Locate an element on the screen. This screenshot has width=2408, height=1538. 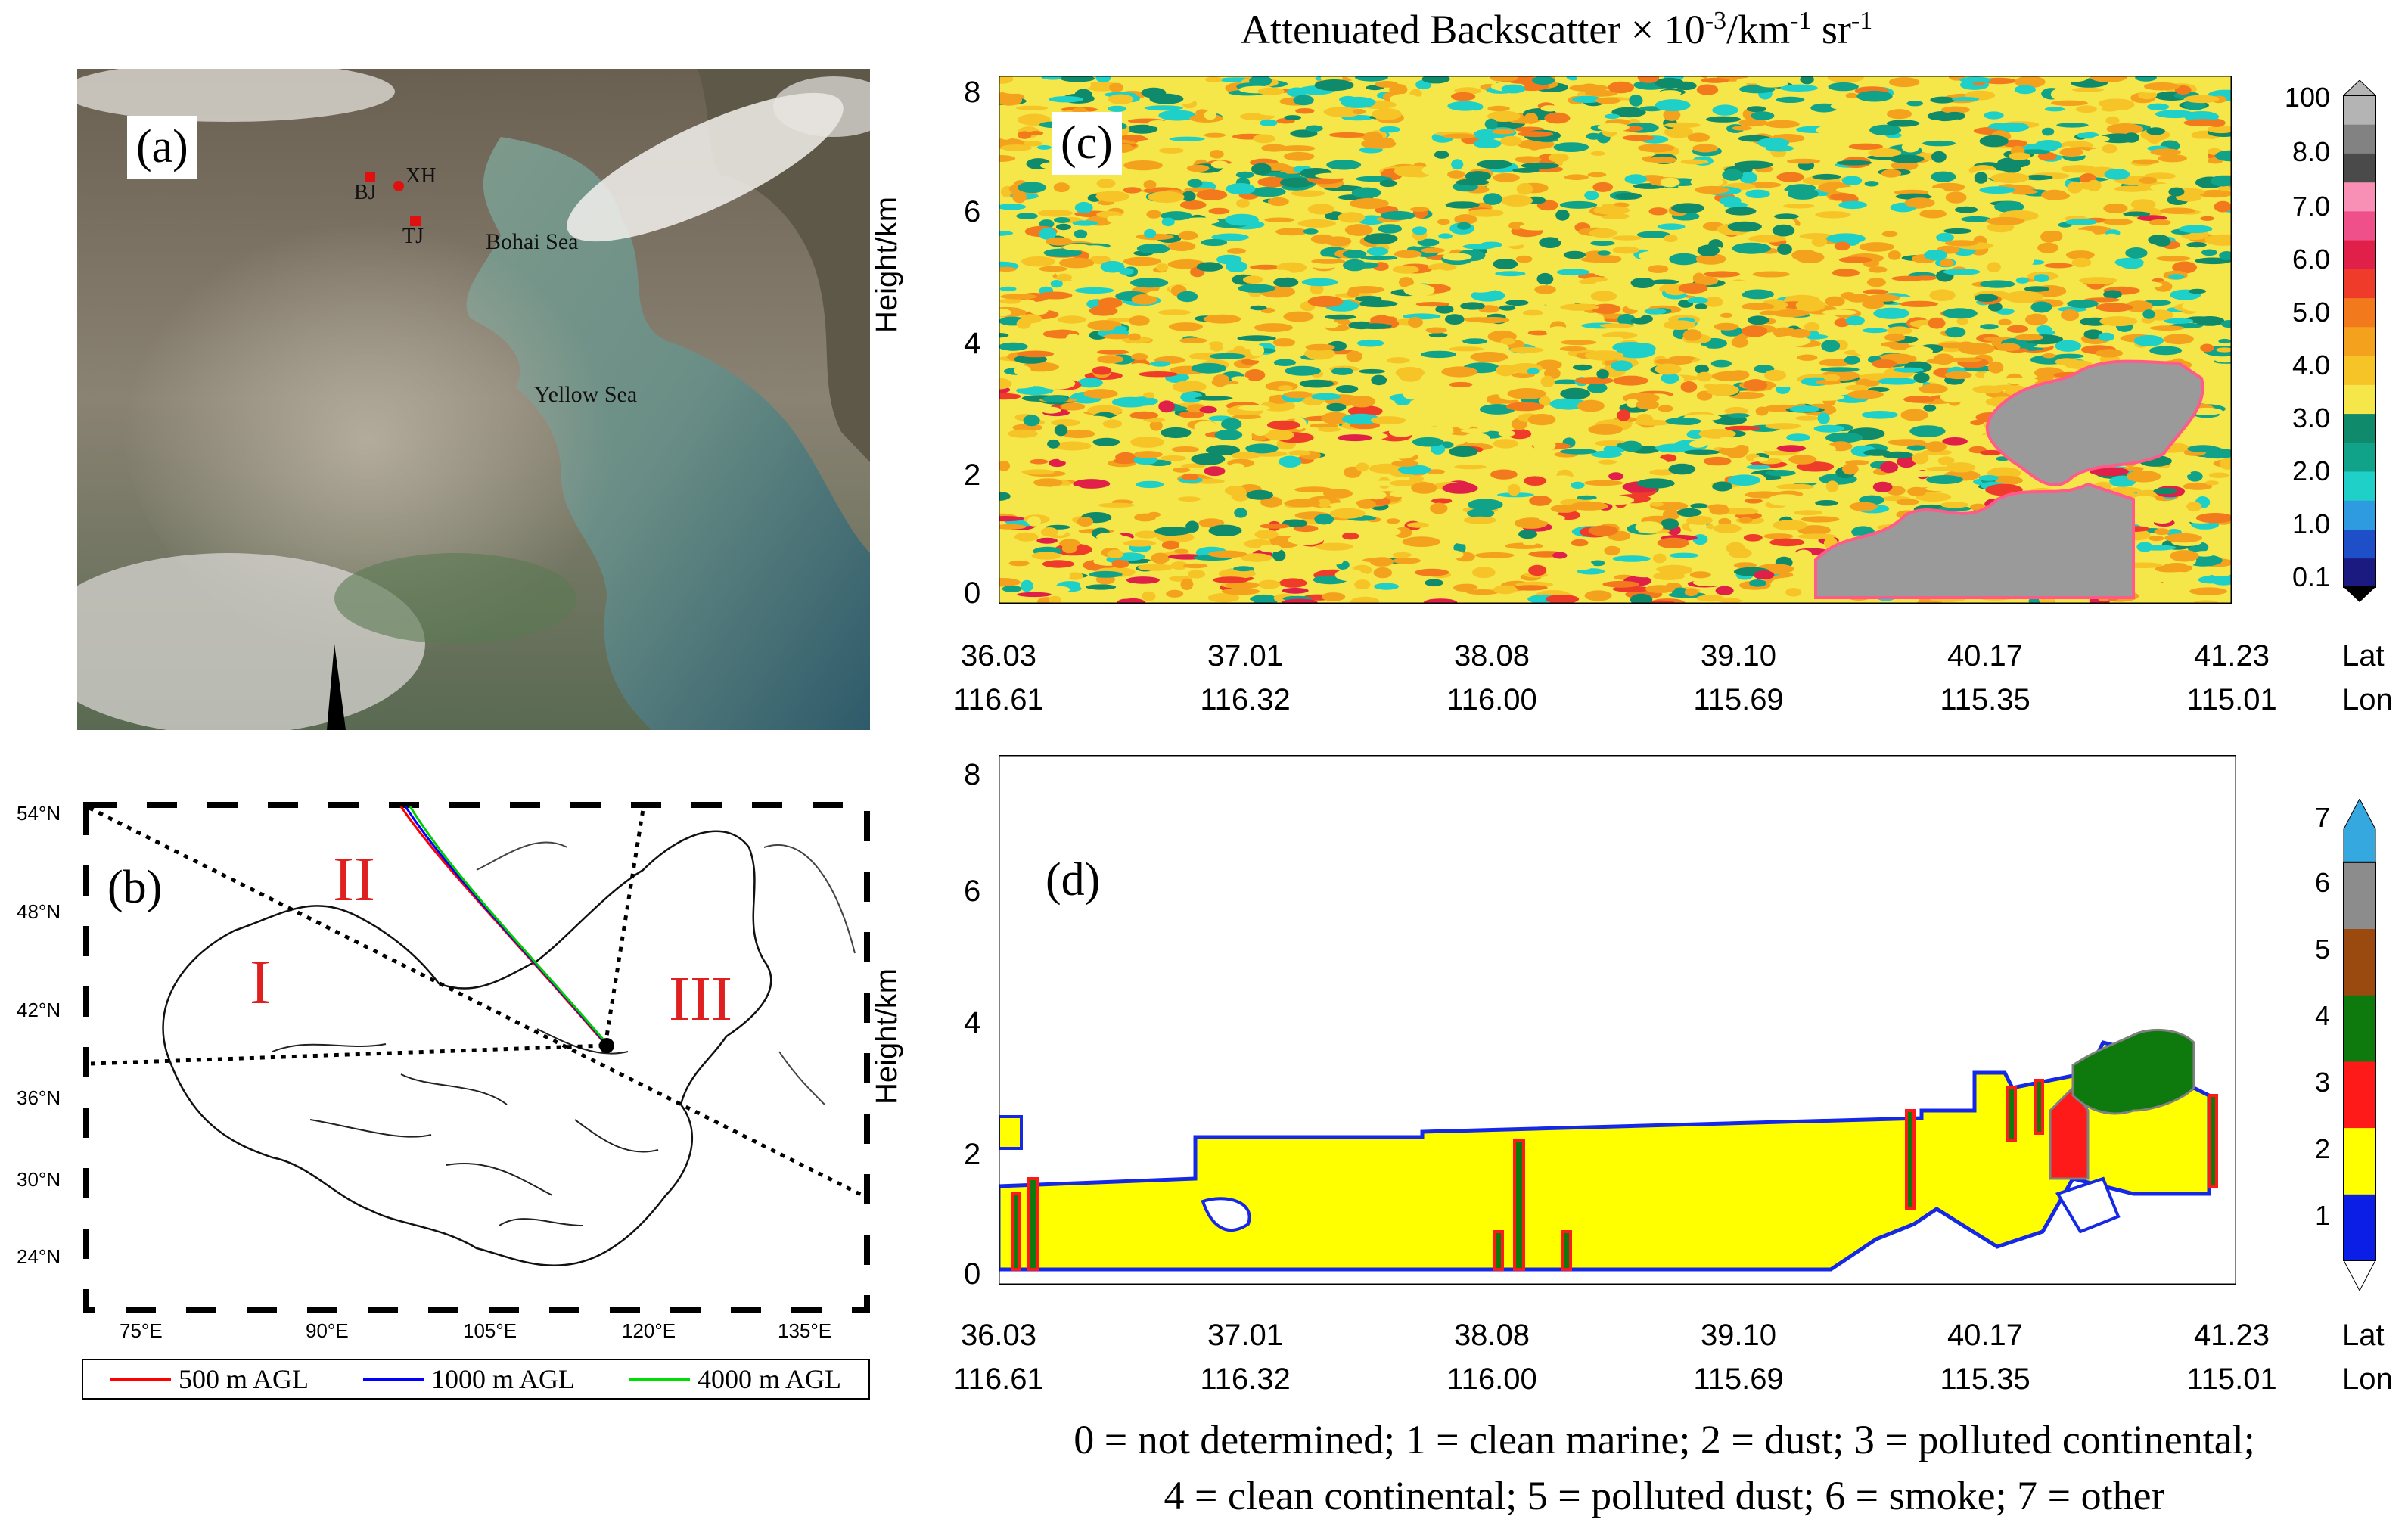
cb-c-tick-4: 4.0 is located at coordinates (2310, 366).